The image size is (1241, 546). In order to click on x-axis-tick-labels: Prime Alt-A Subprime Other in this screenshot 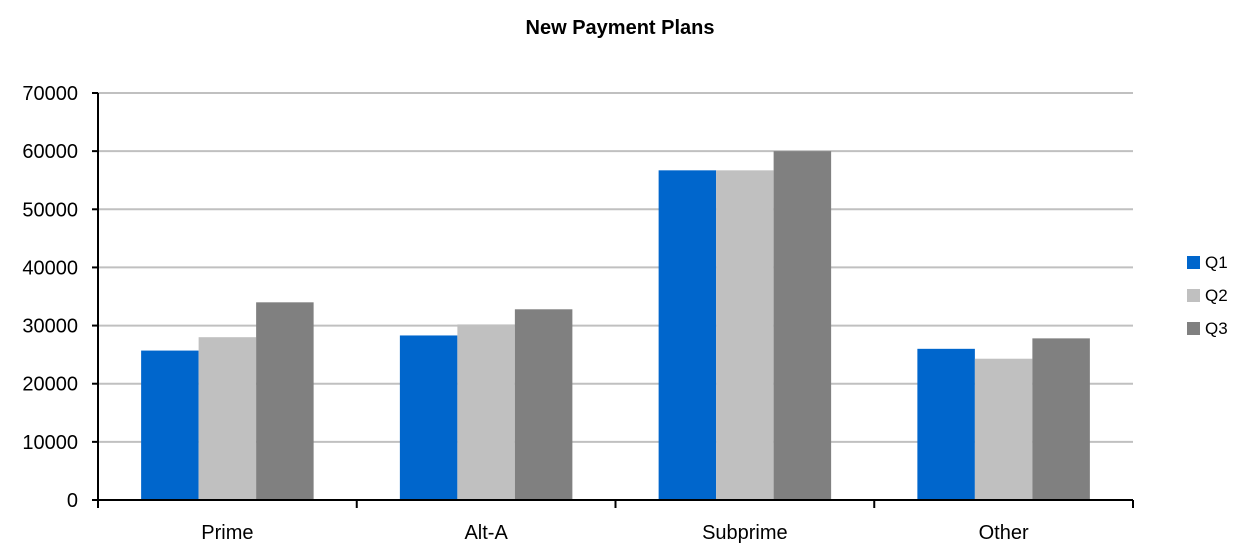, I will do `click(615, 533)`.